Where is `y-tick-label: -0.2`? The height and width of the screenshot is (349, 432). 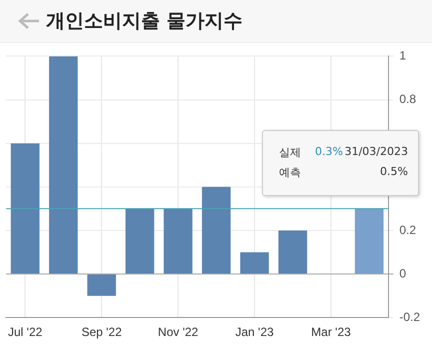 y-tick-label: -0.2 is located at coordinates (409, 317).